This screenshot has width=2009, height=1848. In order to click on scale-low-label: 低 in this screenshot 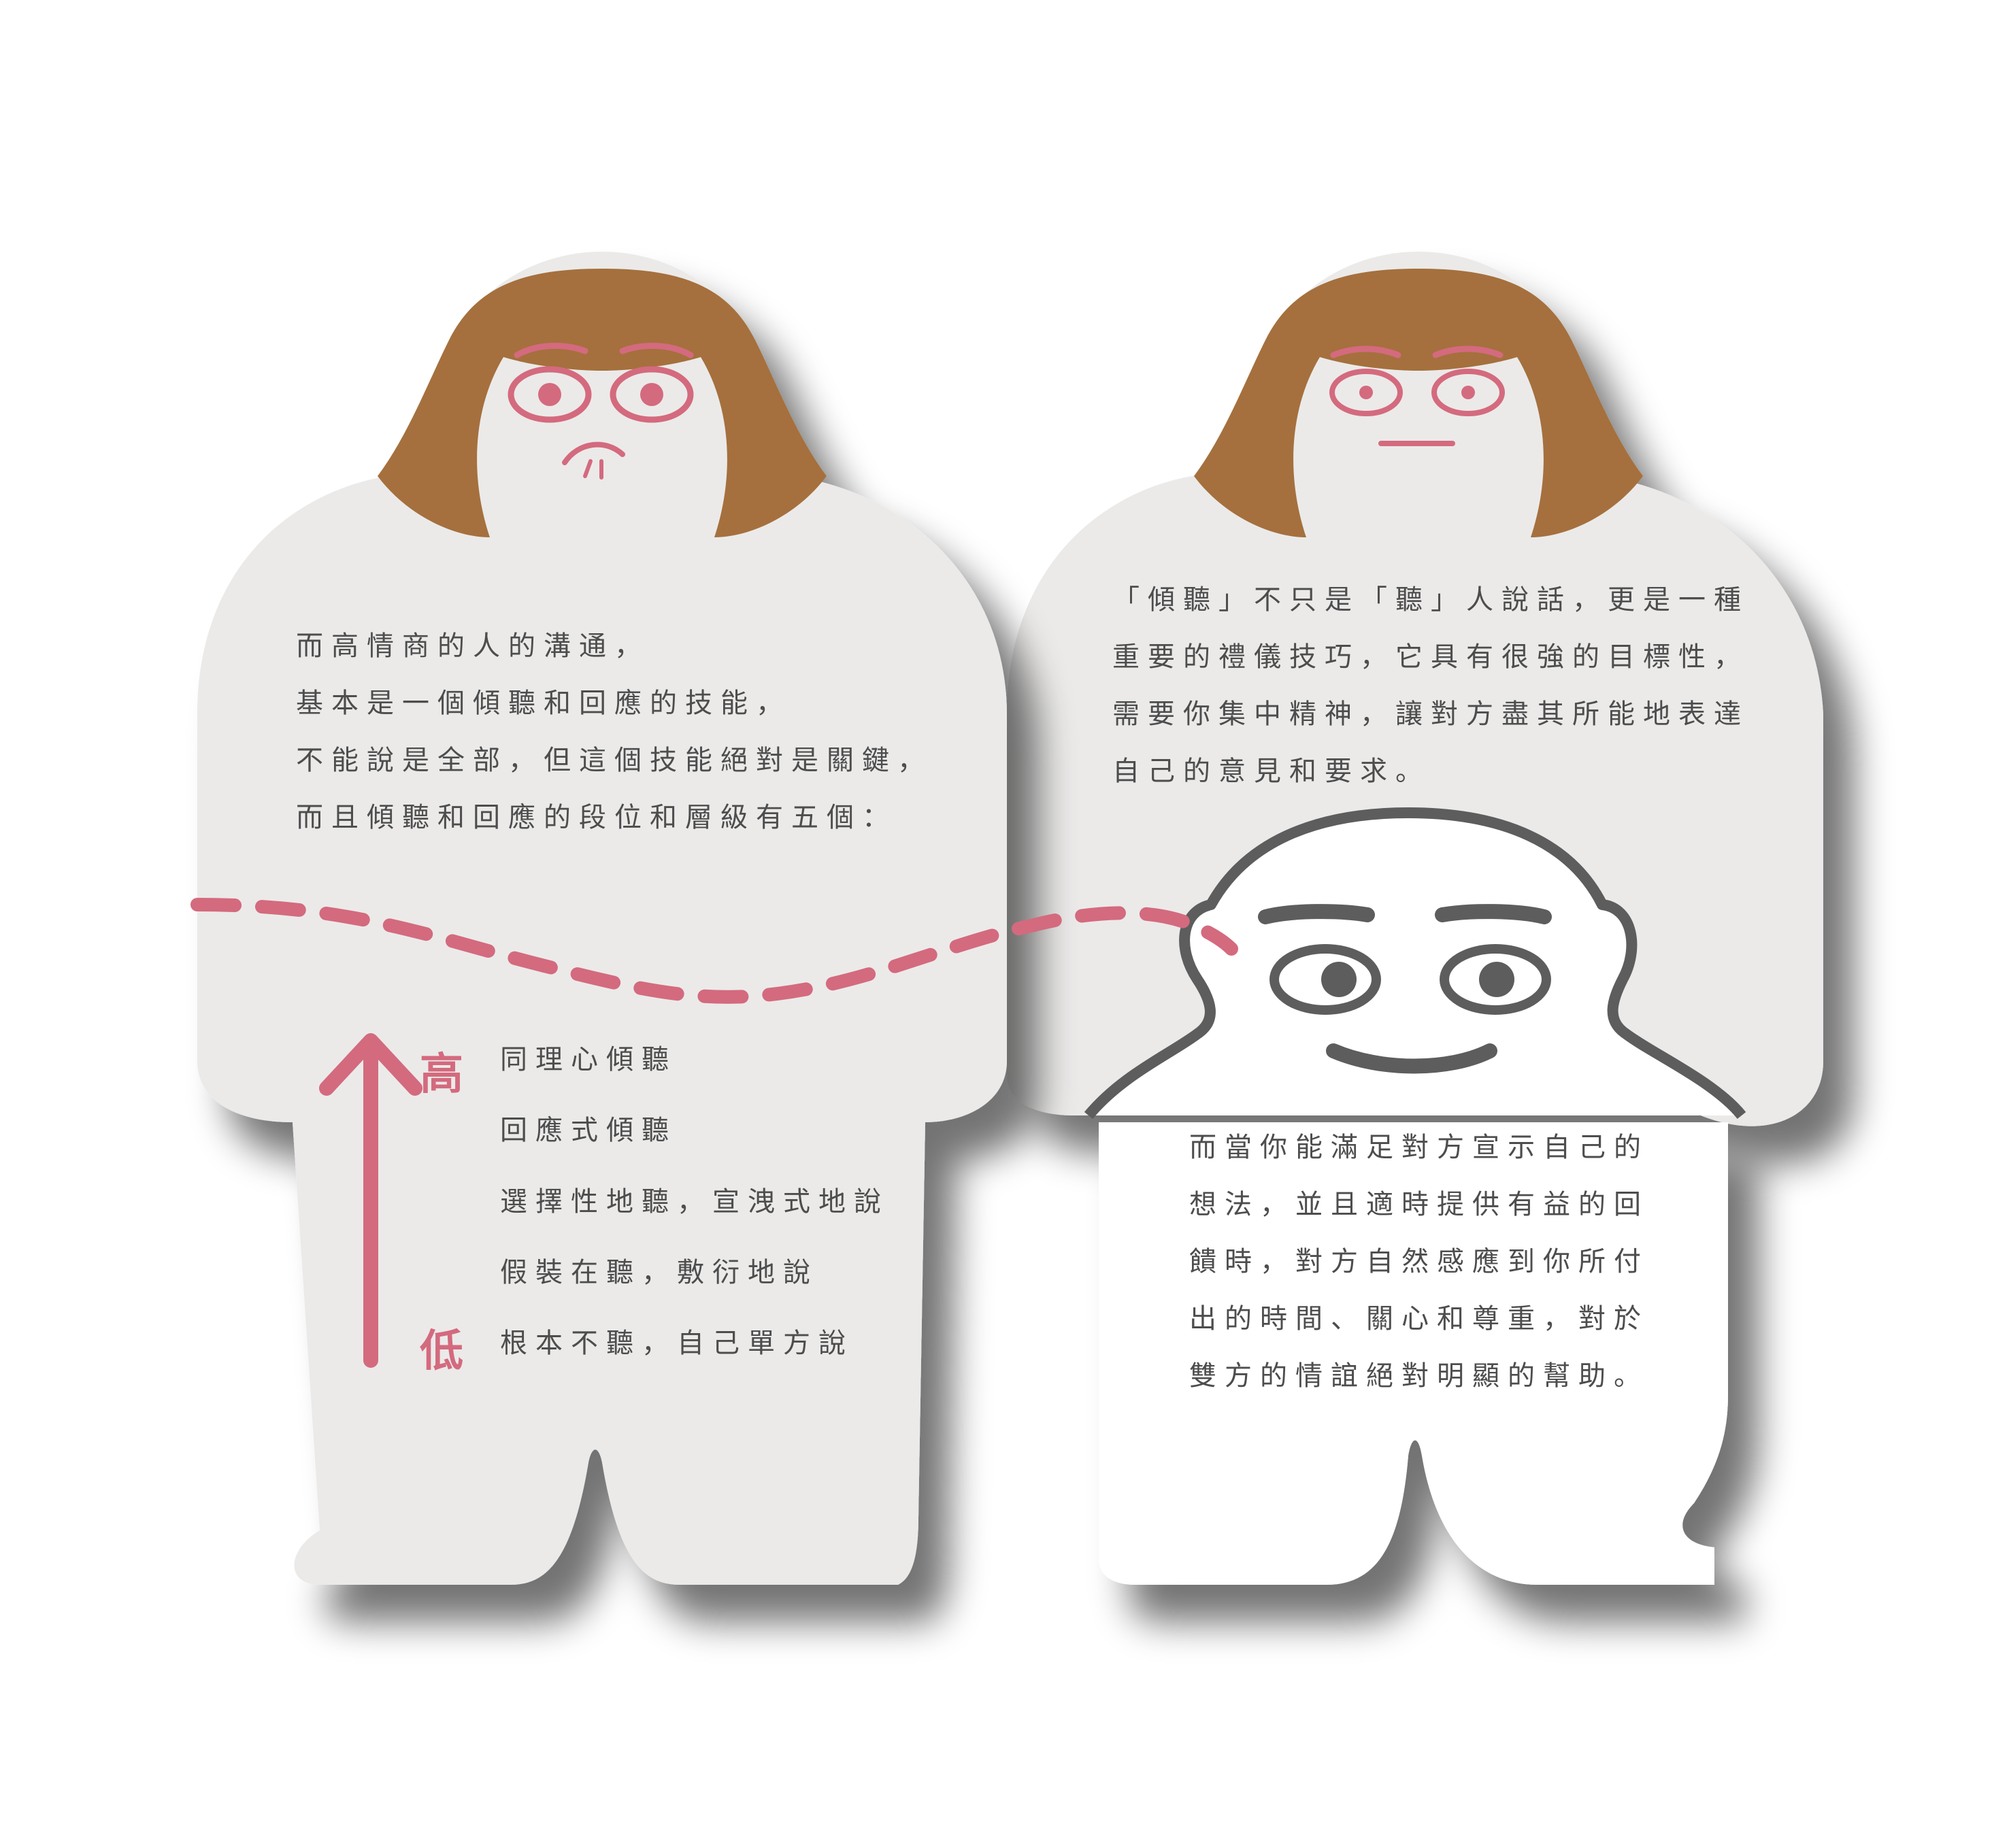, I will do `click(441, 1351)`.